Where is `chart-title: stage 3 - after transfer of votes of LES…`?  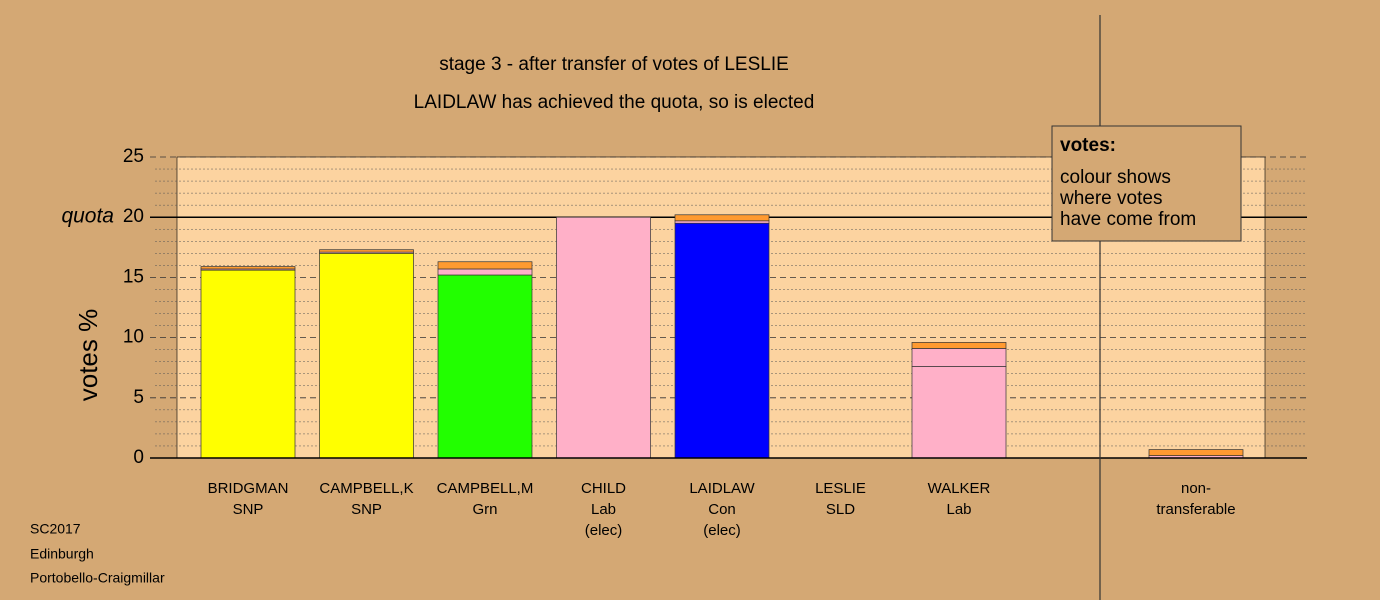 chart-title: stage 3 - after transfer of votes of LES… is located at coordinates (614, 64).